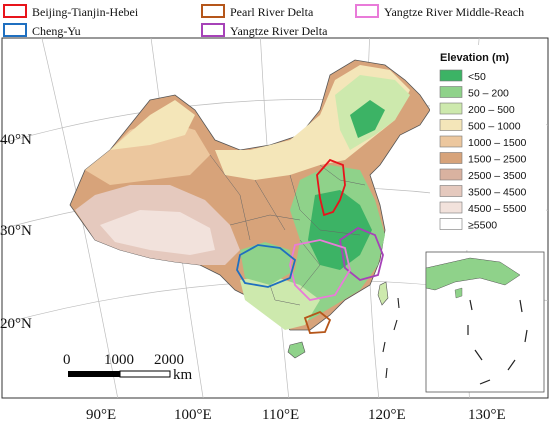 This screenshot has width=550, height=424. I want to click on latitude-label-40n: 40°N, so click(16, 140).